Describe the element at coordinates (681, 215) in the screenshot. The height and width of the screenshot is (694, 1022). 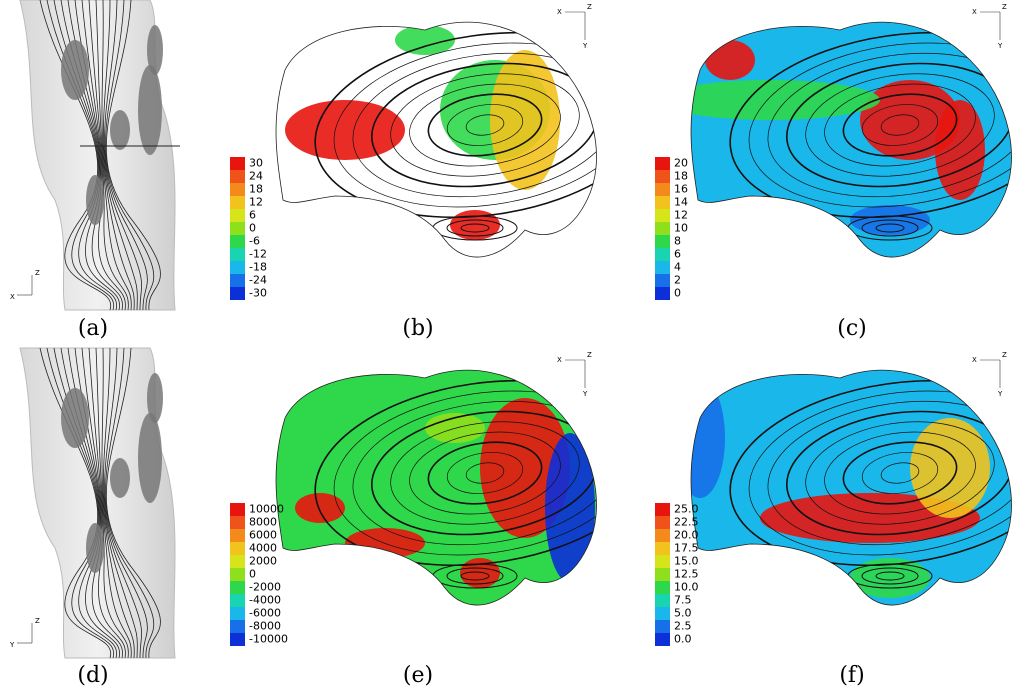
I see `colorbar-label: 12` at that location.